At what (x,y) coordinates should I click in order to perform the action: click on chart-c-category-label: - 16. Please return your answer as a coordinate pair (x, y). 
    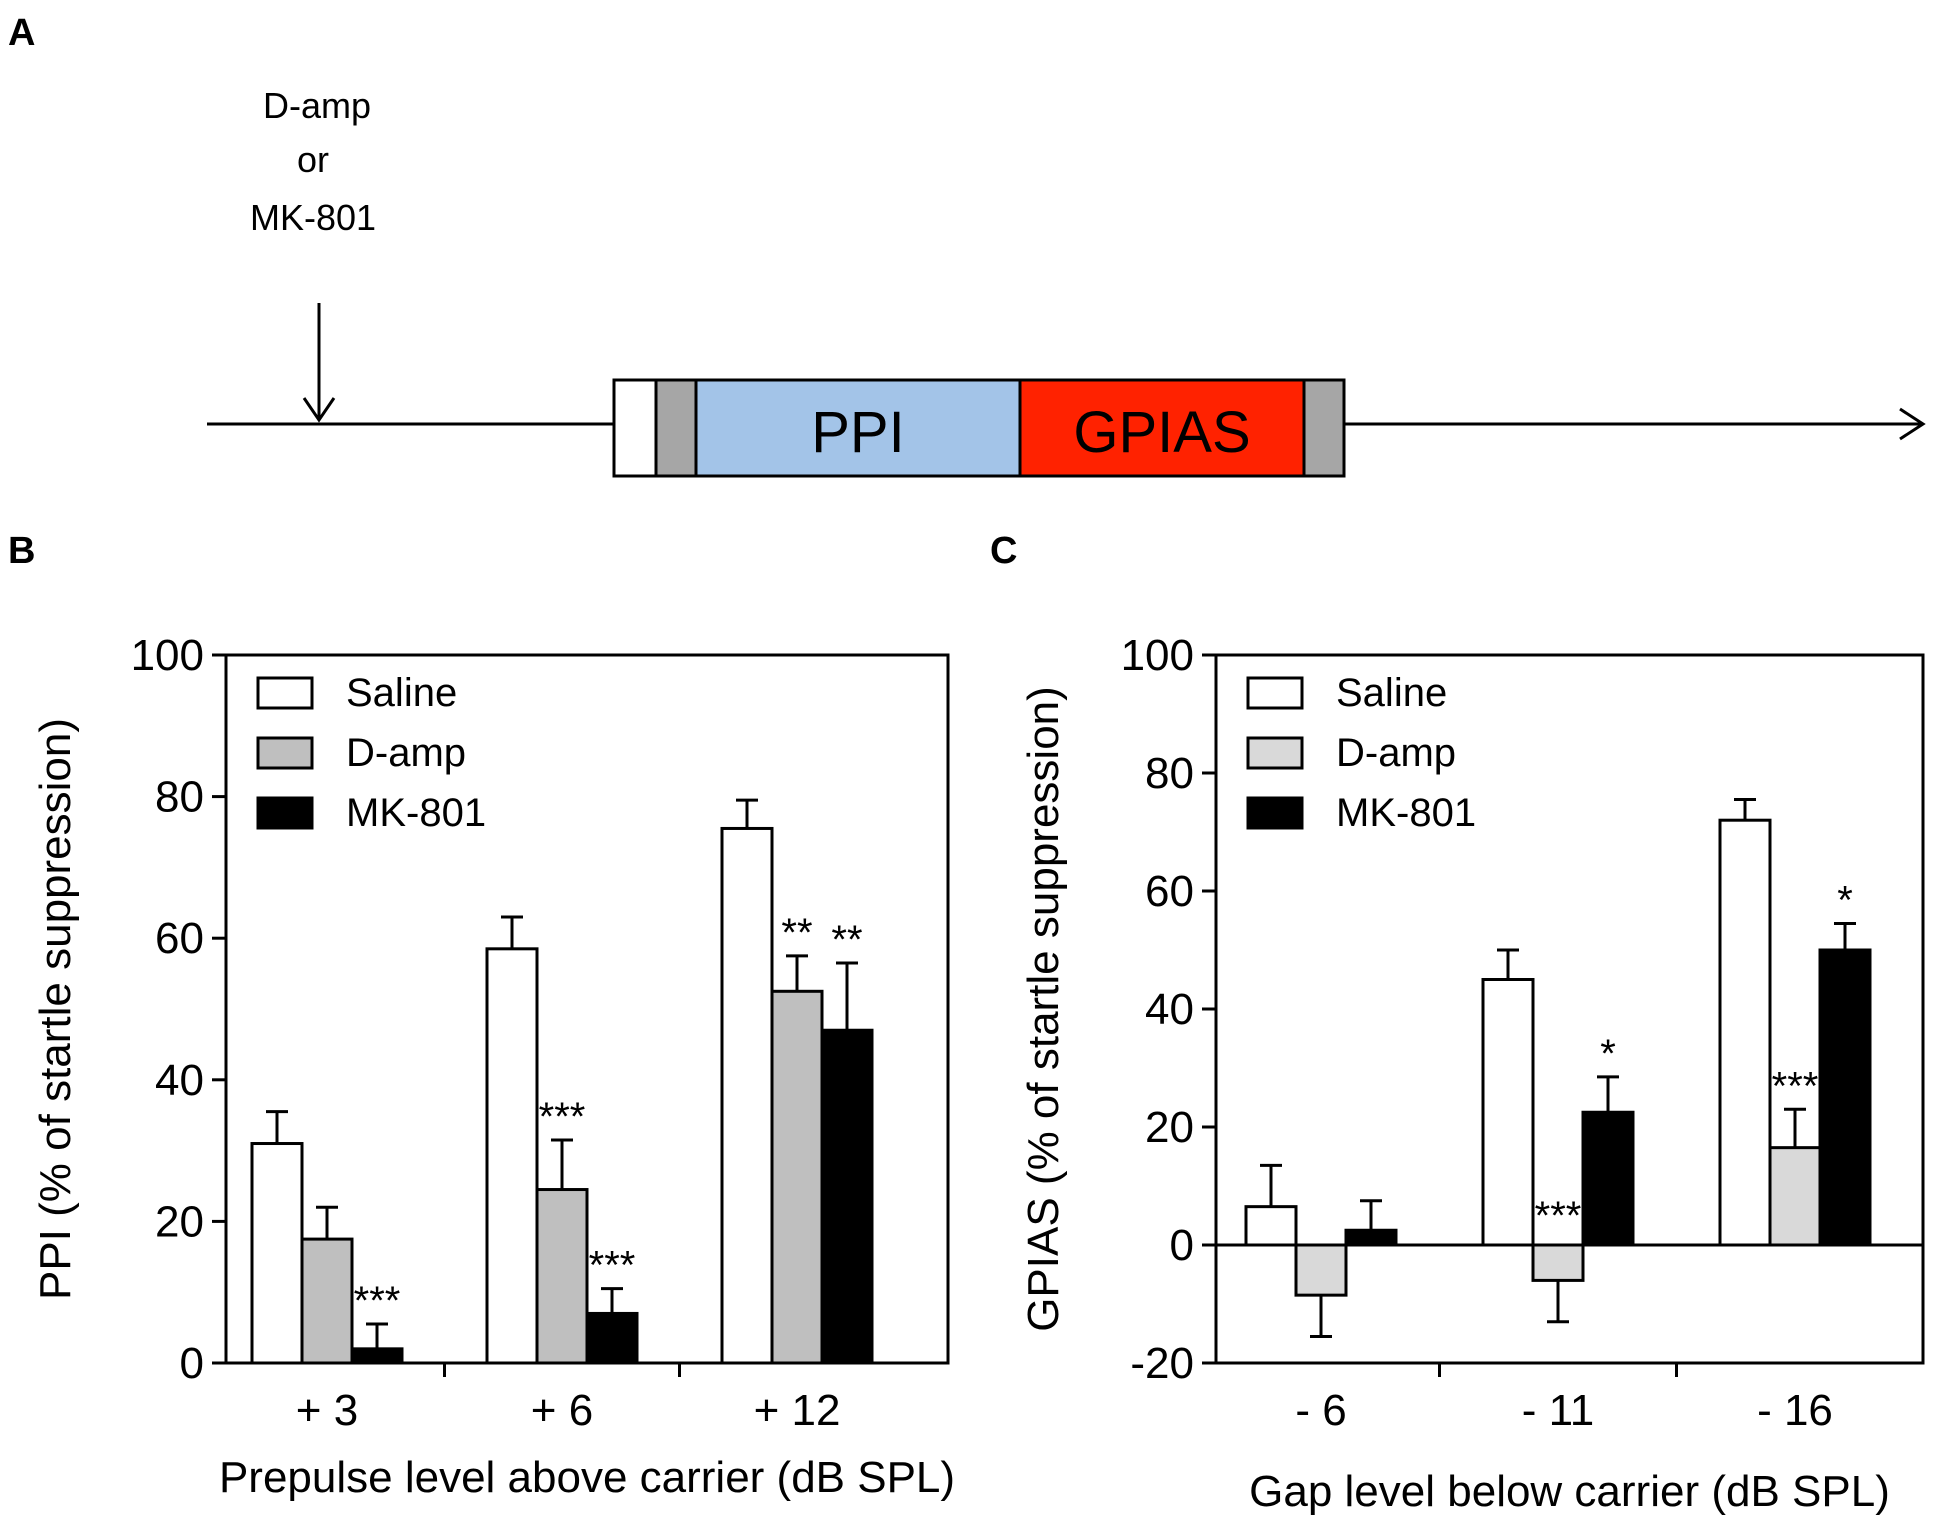
    Looking at the image, I should click on (1795, 1410).